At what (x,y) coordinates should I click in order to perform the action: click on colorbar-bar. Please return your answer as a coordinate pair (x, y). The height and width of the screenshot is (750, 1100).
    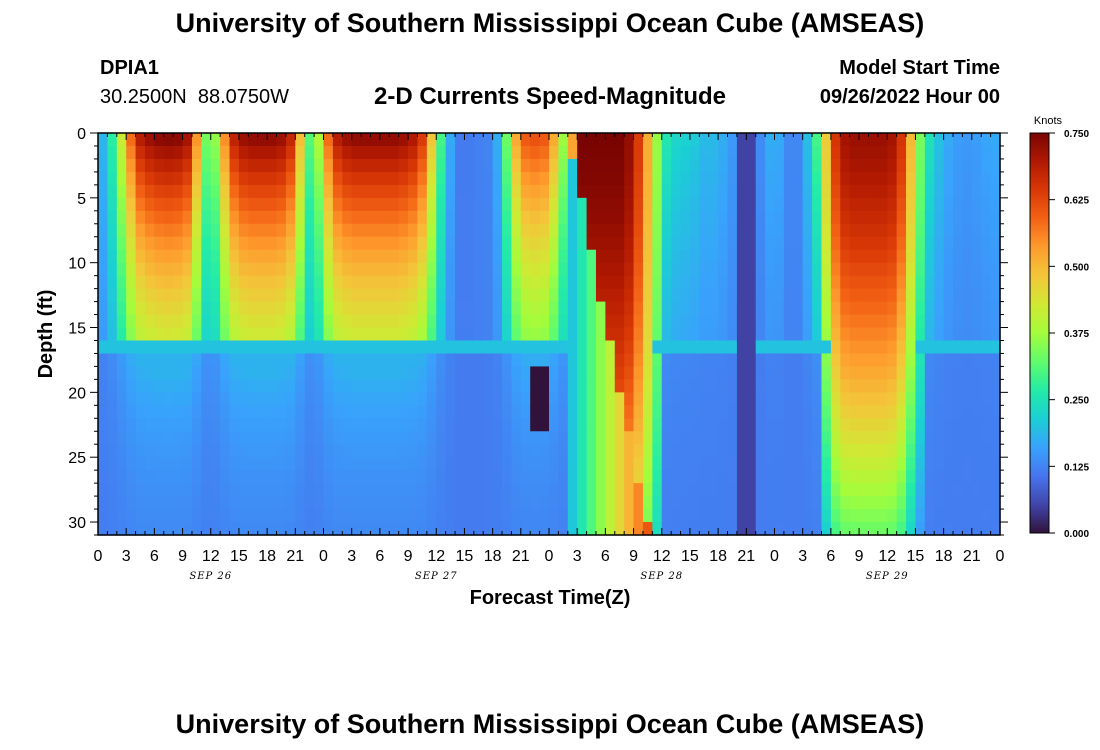
    Looking at the image, I should click on (1039, 333).